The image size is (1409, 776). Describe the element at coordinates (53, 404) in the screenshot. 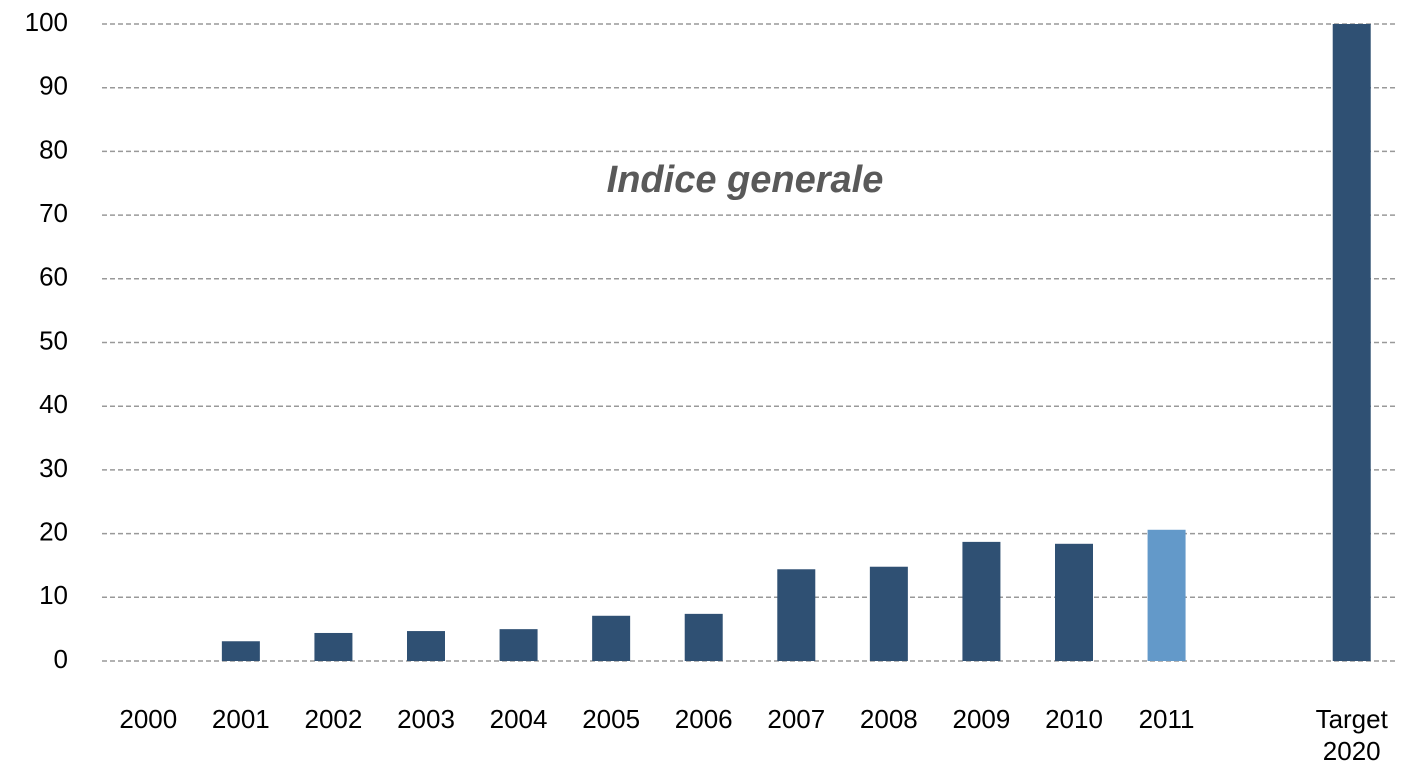

I see `y-tick-label: 40` at that location.